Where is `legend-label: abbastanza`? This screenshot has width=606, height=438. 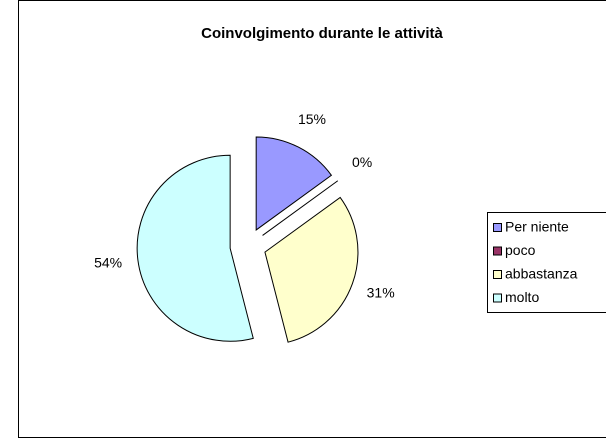
legend-label: abbastanza is located at coordinates (541, 274).